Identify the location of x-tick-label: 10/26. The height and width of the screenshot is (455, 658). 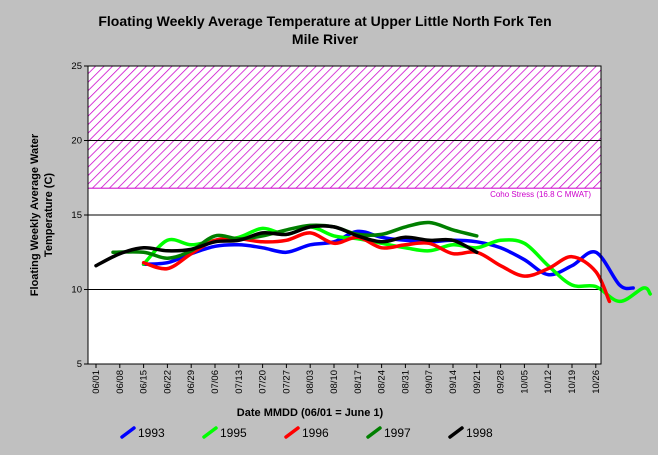
(596, 382).